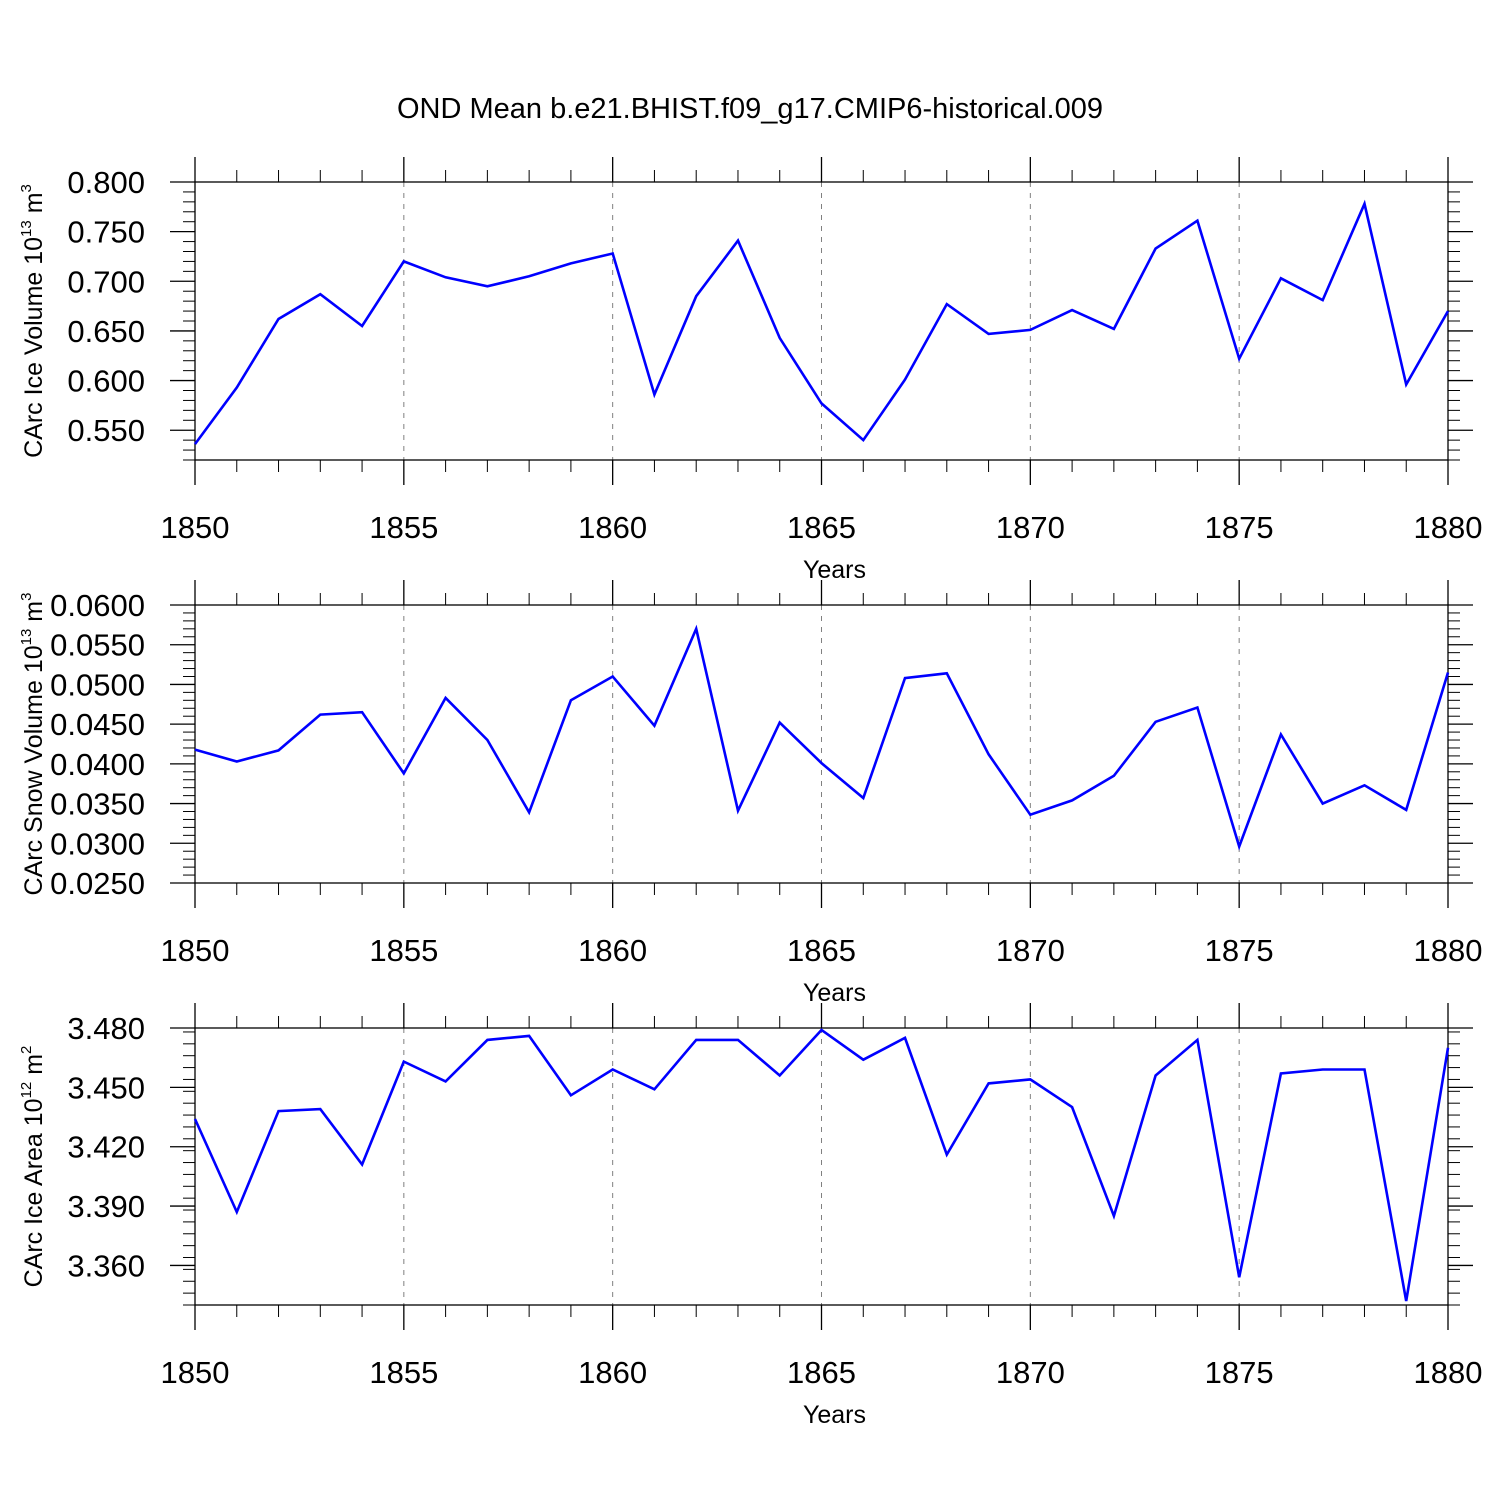  What do you see at coordinates (33, 744) in the screenshot?
I see `y-axis-label: CArc Snow Volume 1013 m3` at bounding box center [33, 744].